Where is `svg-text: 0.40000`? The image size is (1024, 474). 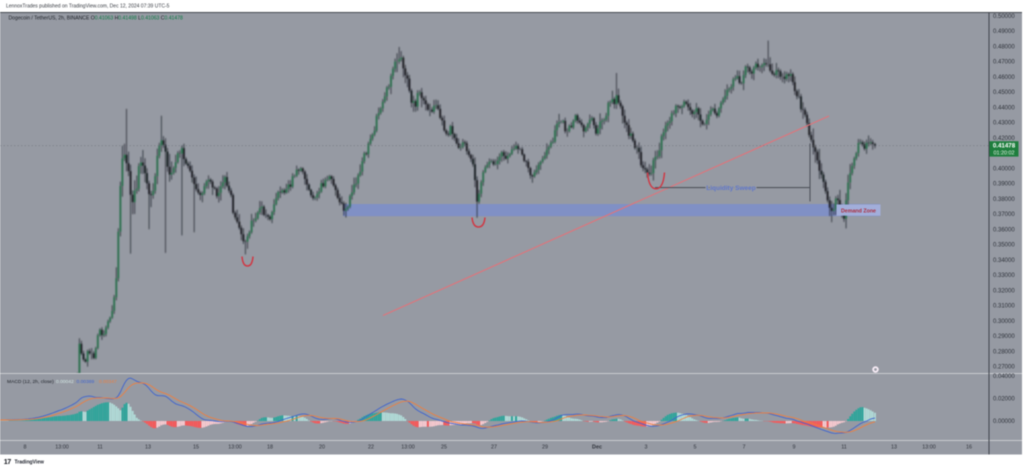
svg-text: 0.40000 is located at coordinates (1004, 169).